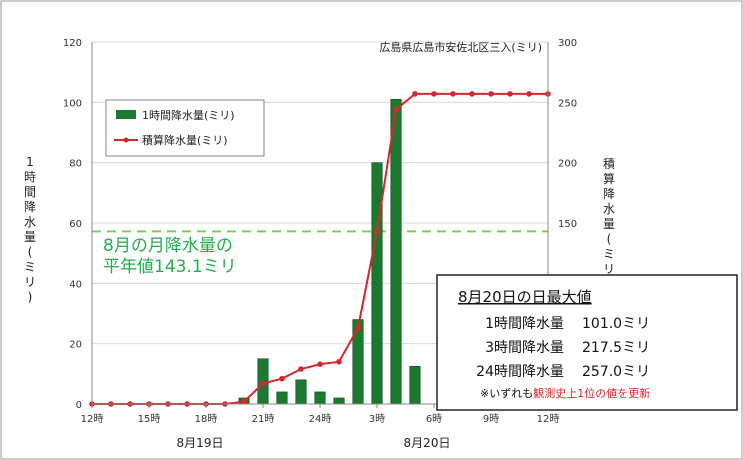 Image resolution: width=743 pixels, height=460 pixels. I want to click on y2-title-char: ミ, so click(609, 254).